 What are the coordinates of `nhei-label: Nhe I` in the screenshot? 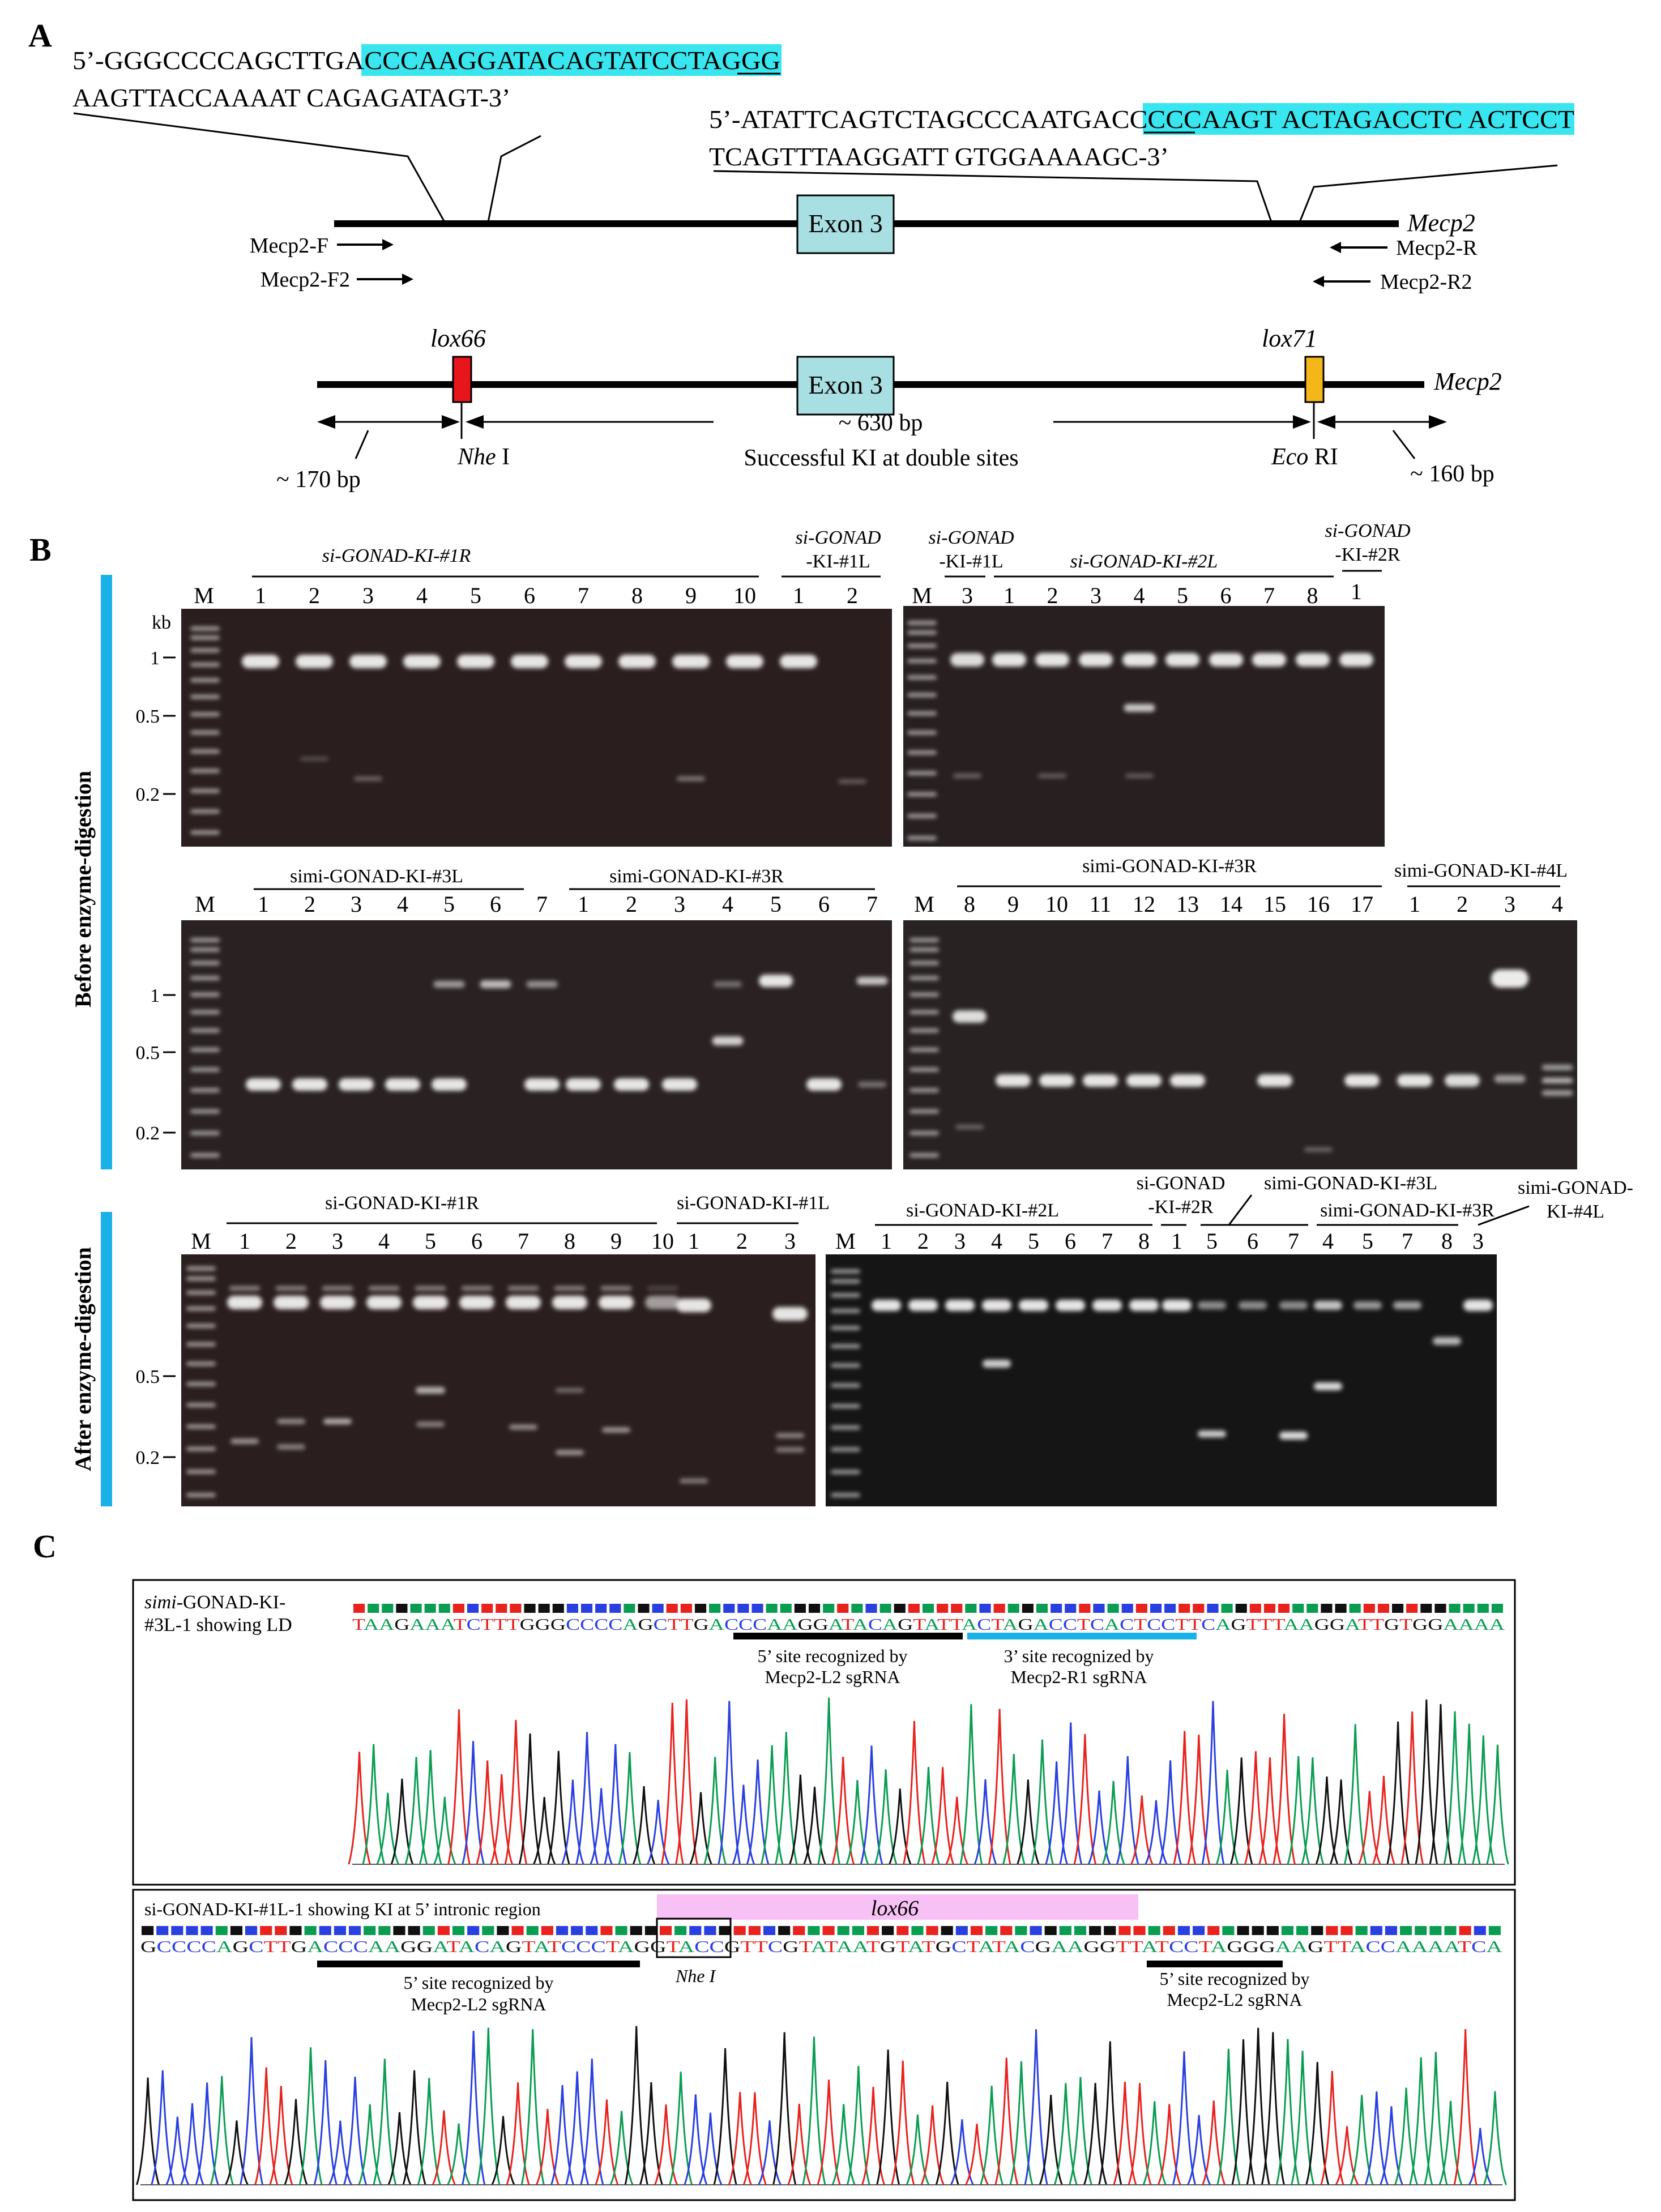 It's located at (484, 457).